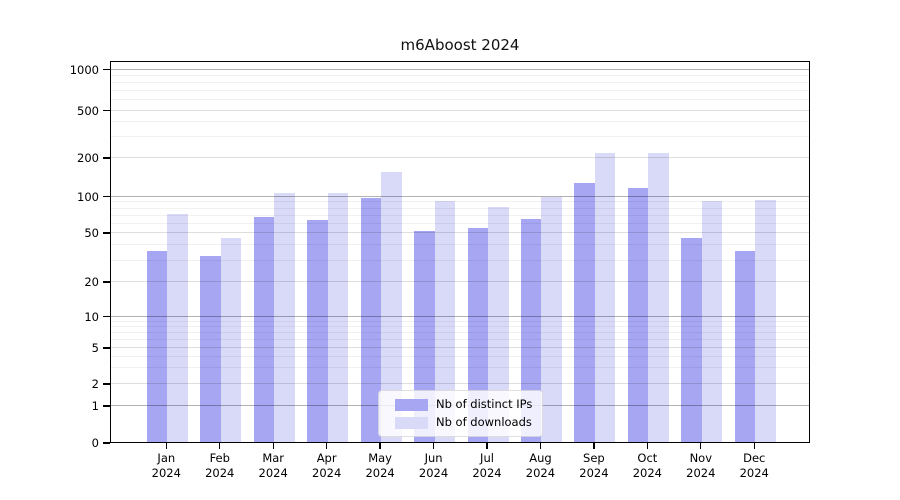 This screenshot has width=900, height=500. Describe the element at coordinates (177, 327) in the screenshot. I see `bar-downloads-jan` at that location.